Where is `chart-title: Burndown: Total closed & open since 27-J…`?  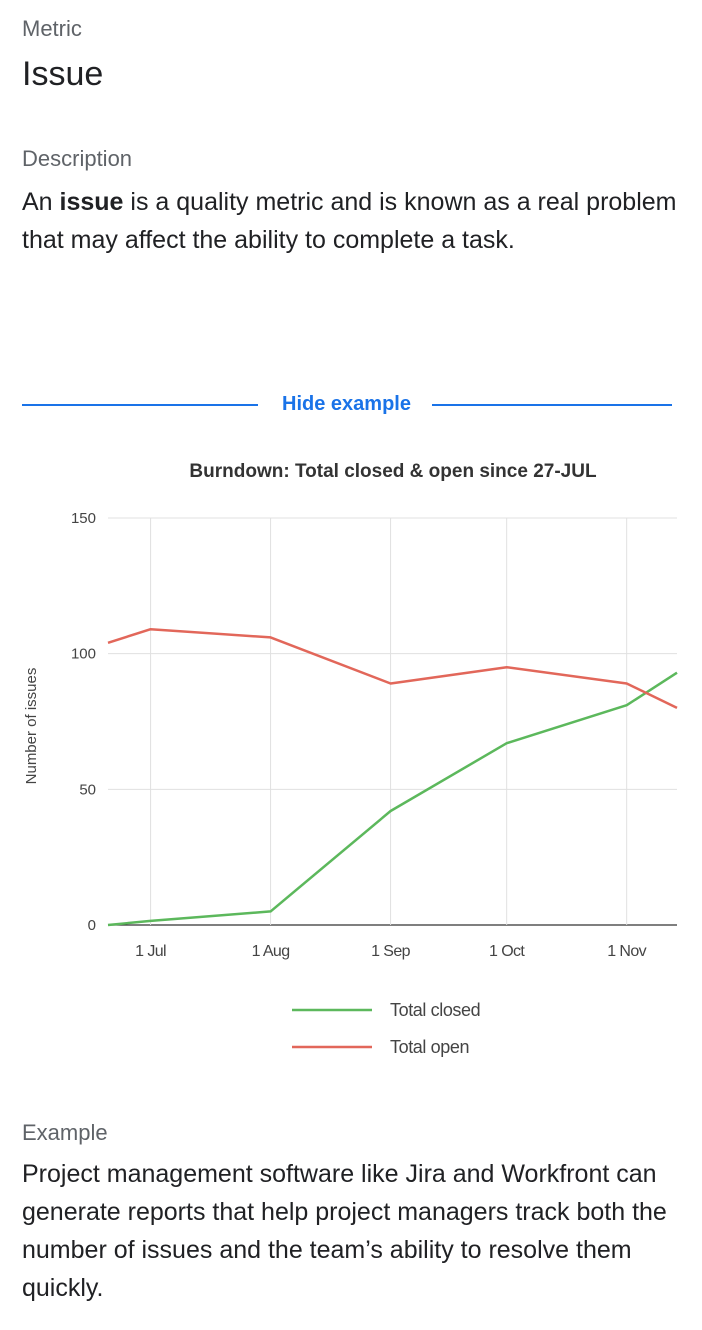 chart-title: Burndown: Total closed & open since 27-J… is located at coordinates (393, 471).